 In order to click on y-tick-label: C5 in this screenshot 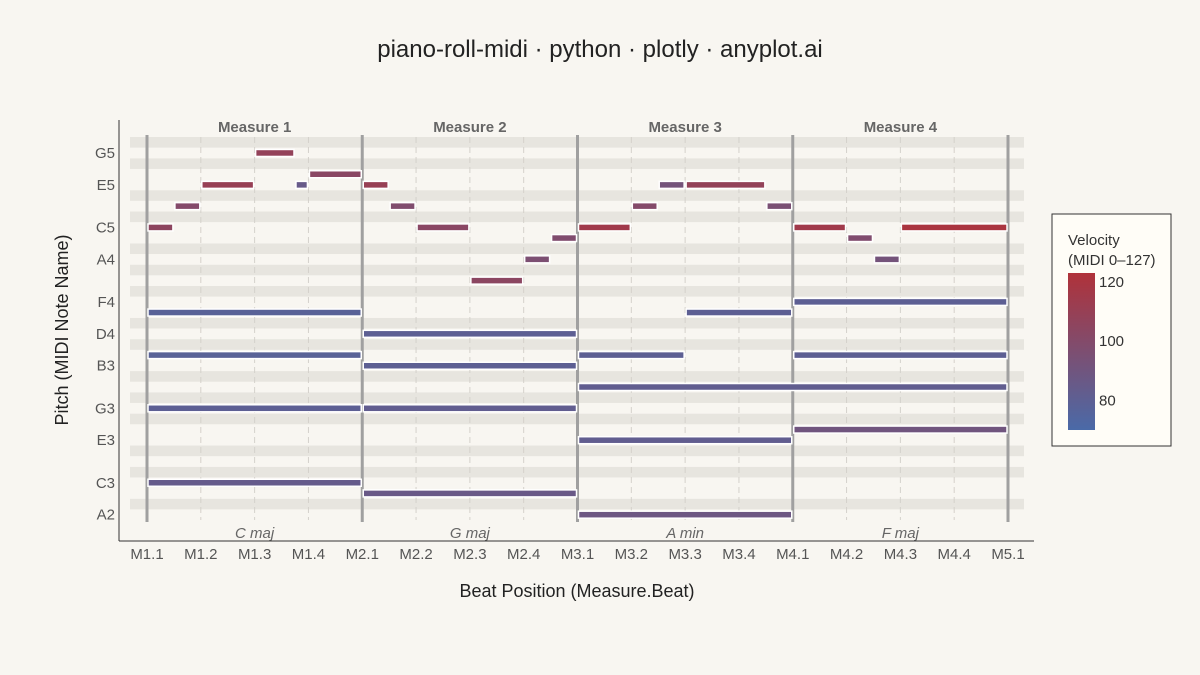, I will do `click(105, 227)`.